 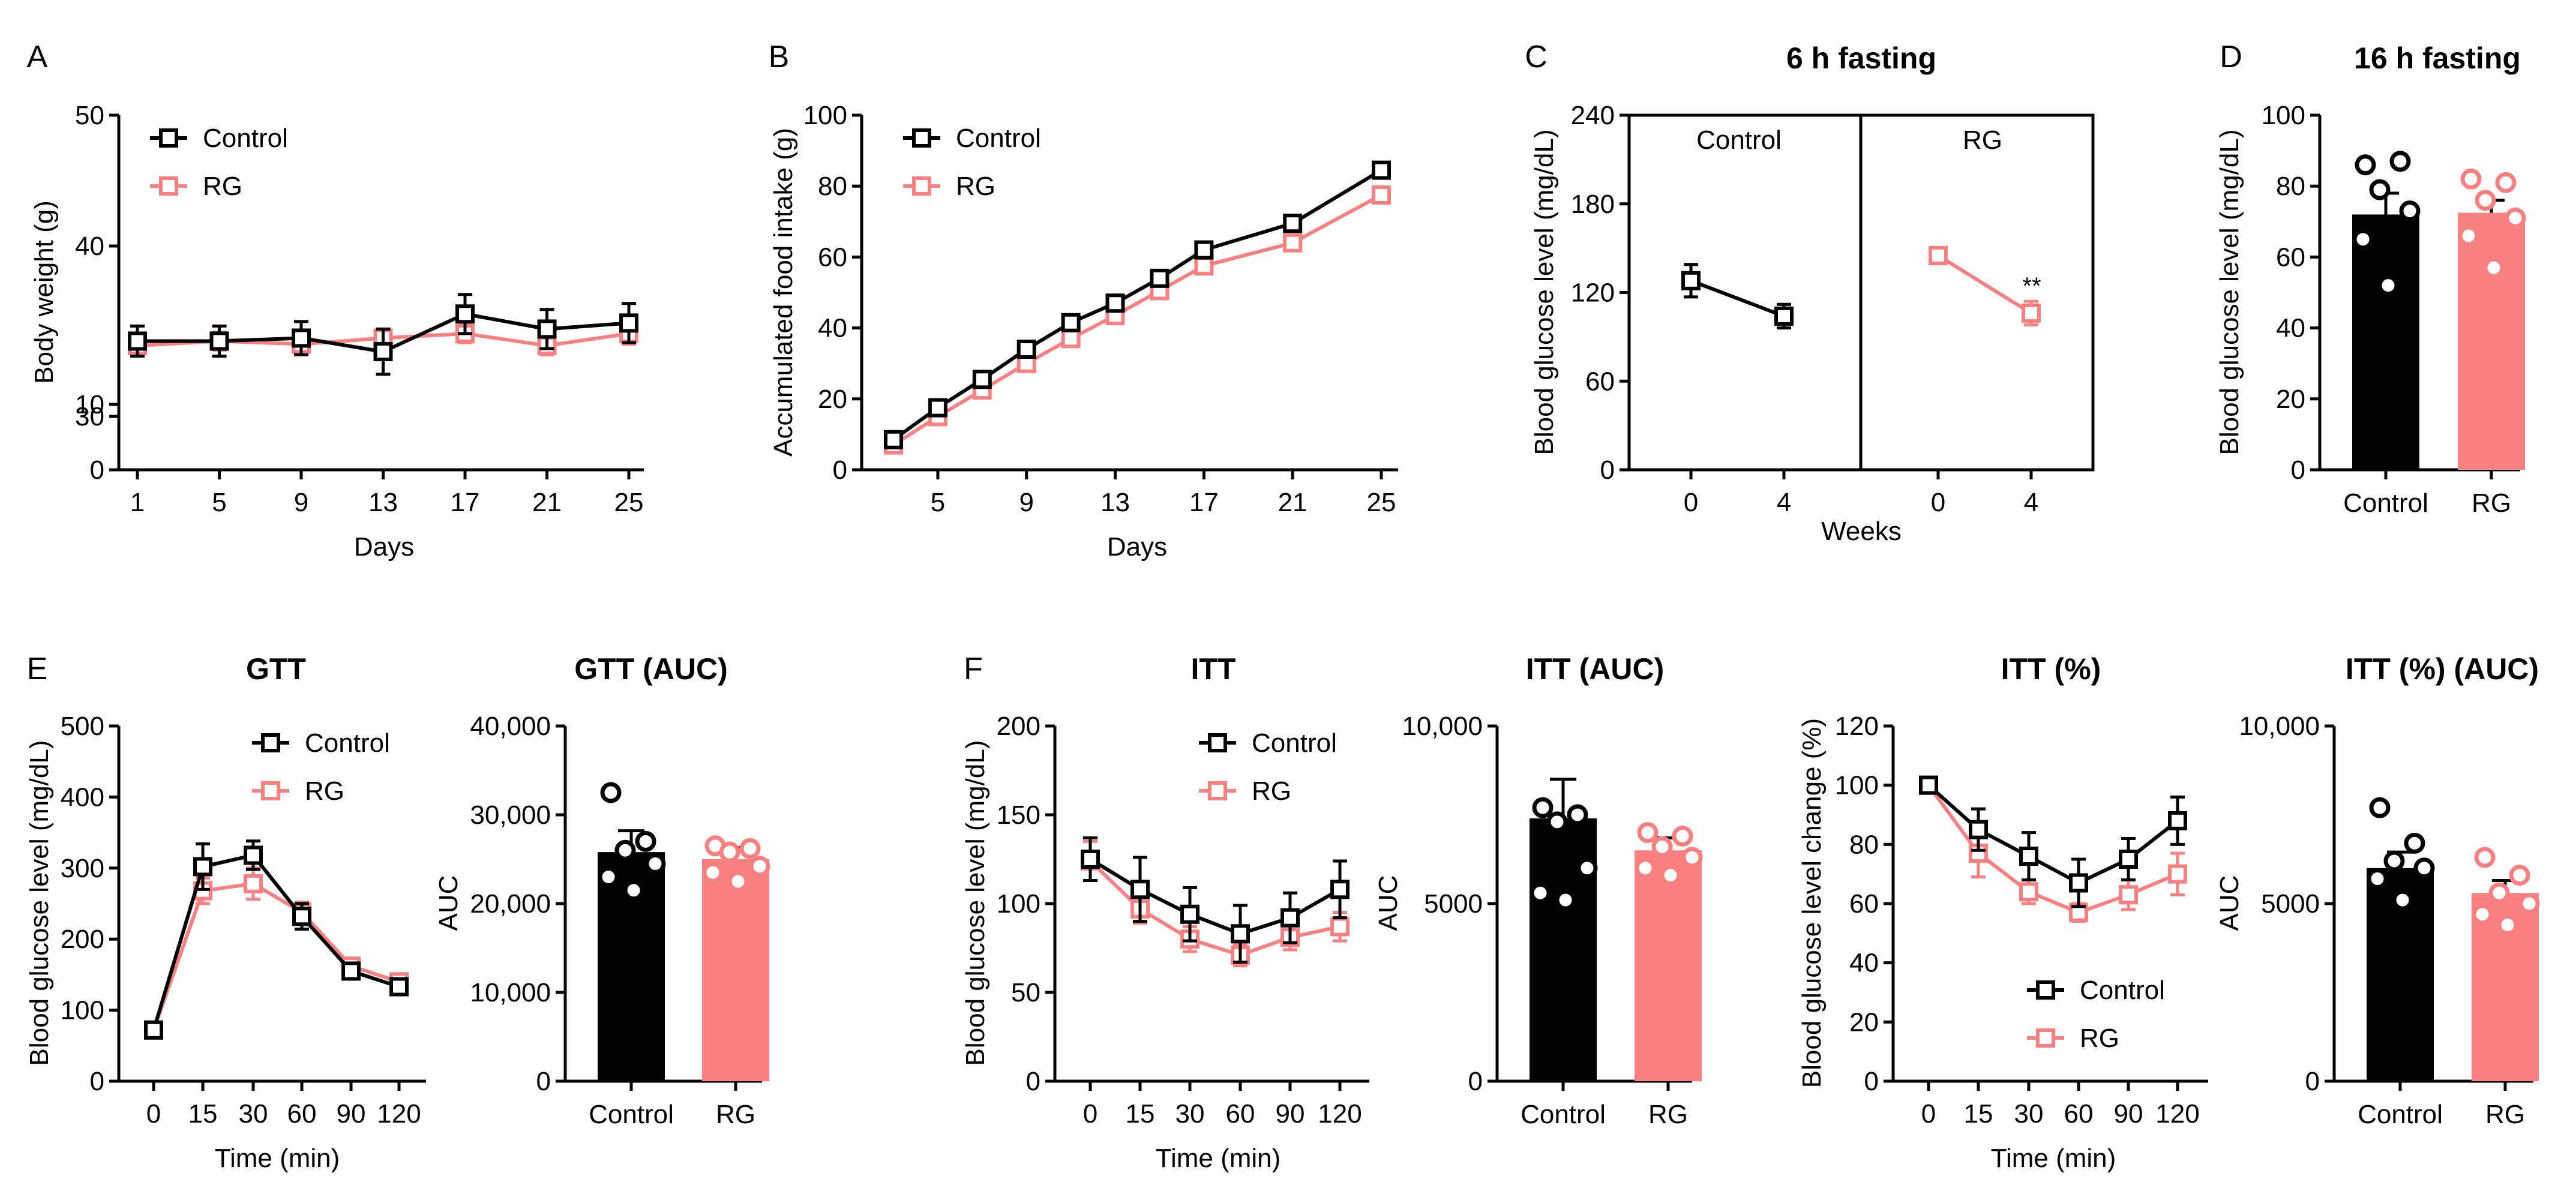 What do you see at coordinates (1982, 140) in the screenshot?
I see `facet-label: RG` at bounding box center [1982, 140].